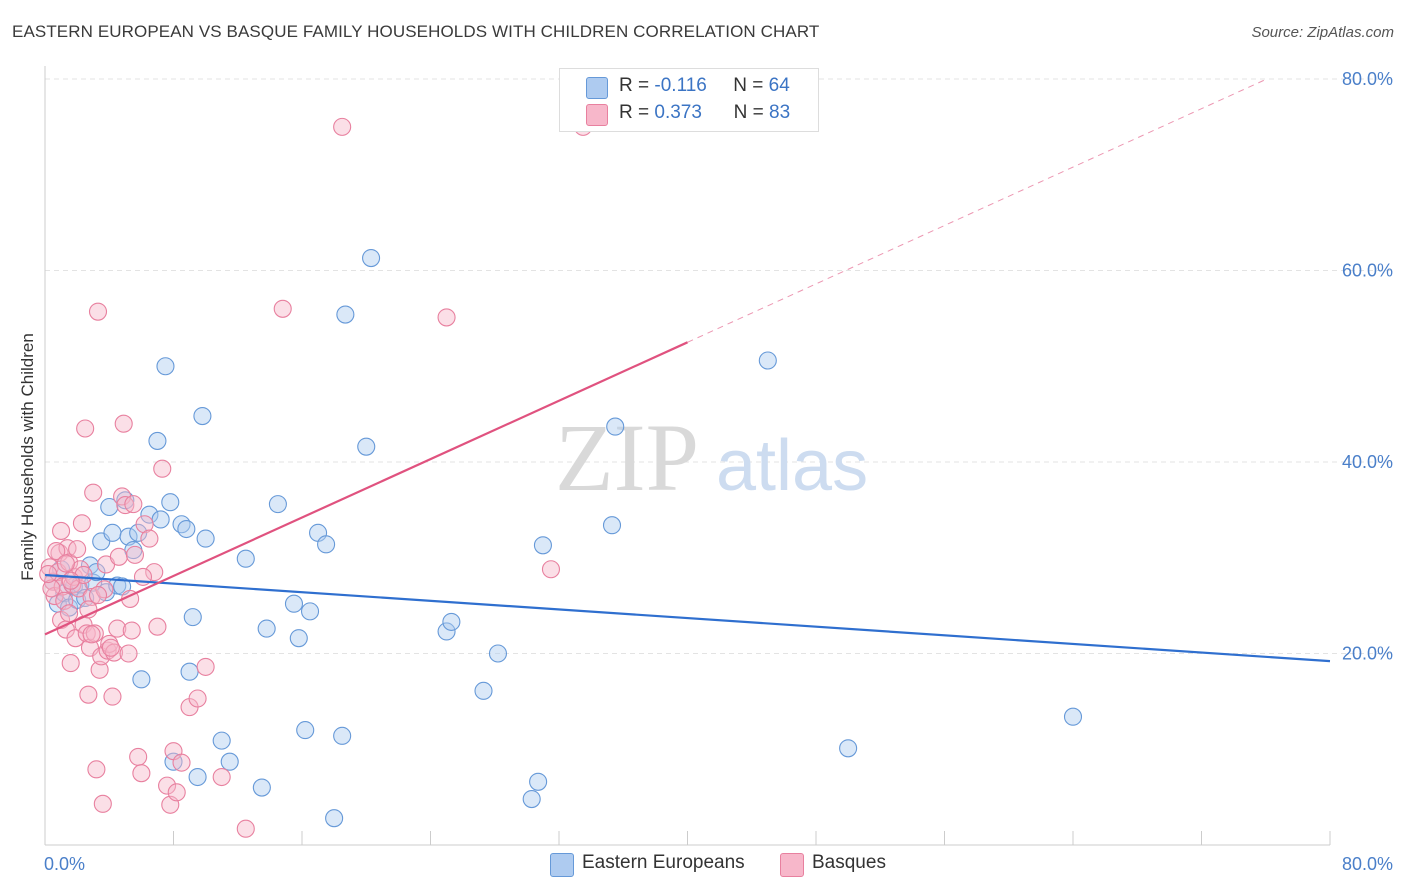  What do you see at coordinates (704, 113) in the screenshot?
I see `stats-text-basques: R = 0.373 N = 83` at bounding box center [704, 113].